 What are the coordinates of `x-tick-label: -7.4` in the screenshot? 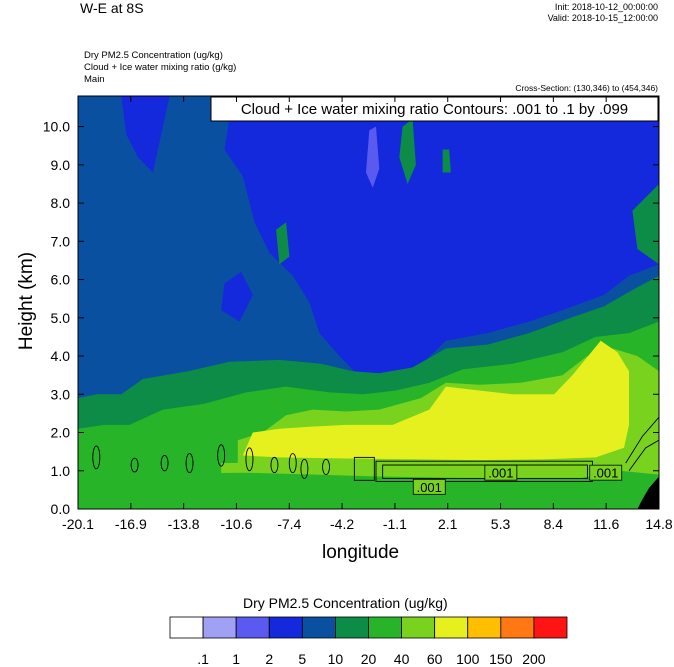 It's located at (289, 524).